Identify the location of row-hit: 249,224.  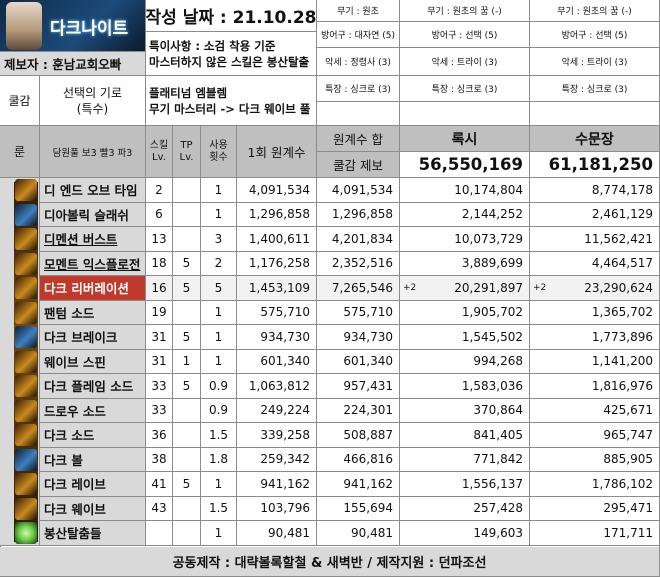
(277, 410).